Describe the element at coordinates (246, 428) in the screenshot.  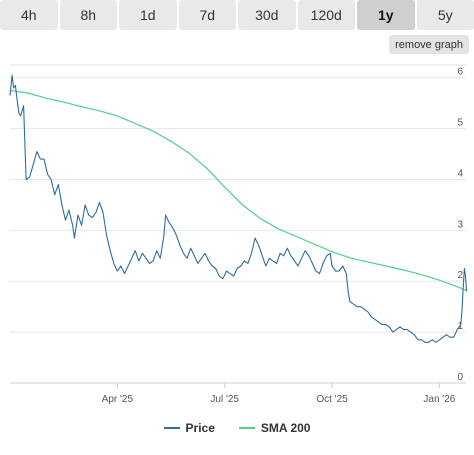
I see `legend-swatch-sma` at that location.